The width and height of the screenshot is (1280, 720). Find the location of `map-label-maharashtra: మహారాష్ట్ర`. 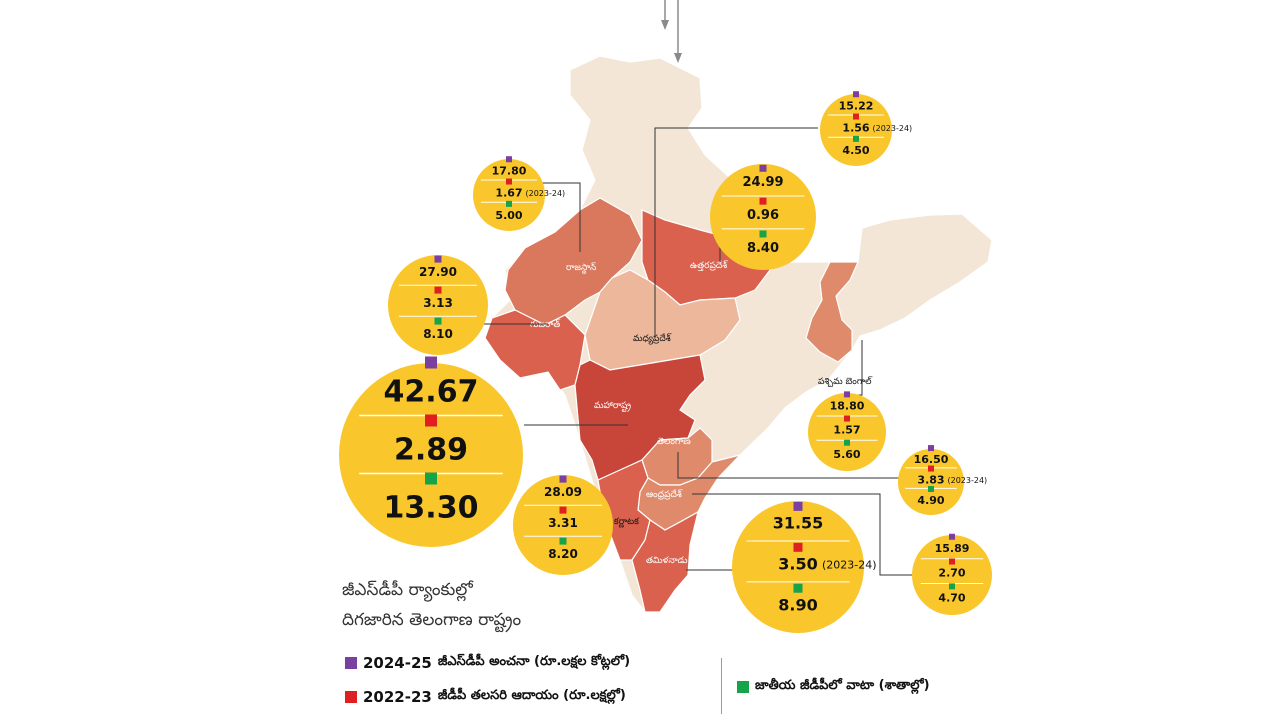

map-label-maharashtra: మహారాష్ట్ర is located at coordinates (612, 406).